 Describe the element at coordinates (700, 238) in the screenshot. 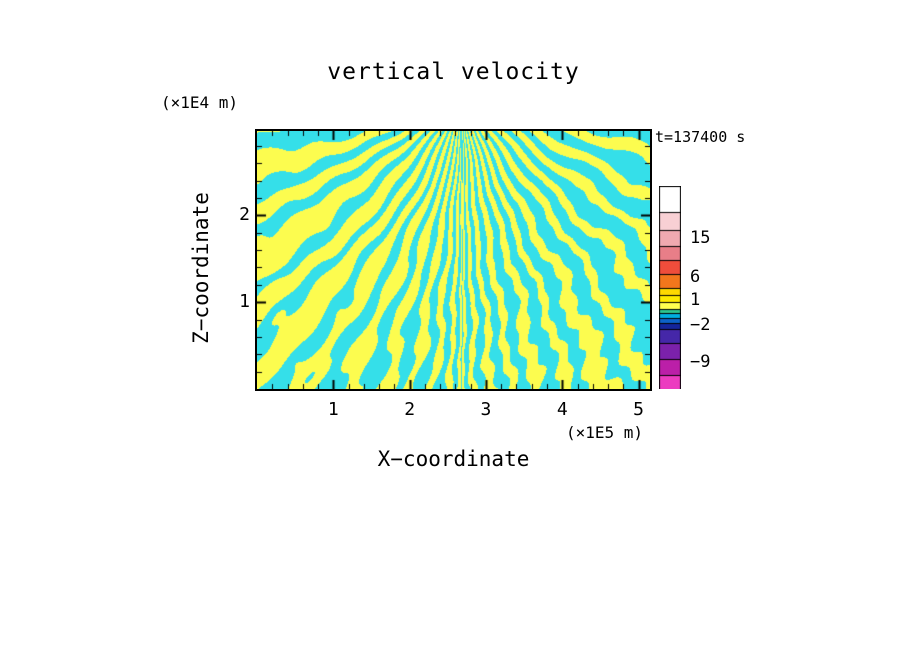

I see `colorbar-label: 15` at that location.